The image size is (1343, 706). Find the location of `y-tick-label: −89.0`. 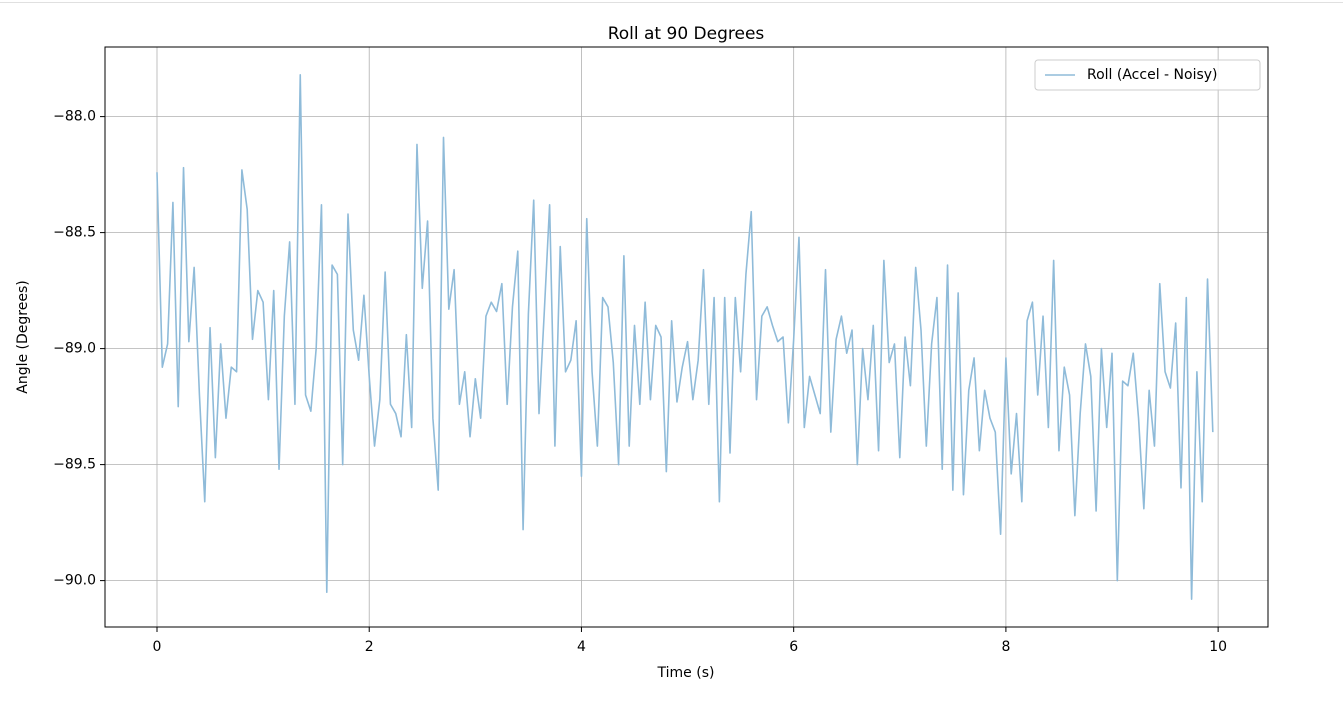

y-tick-label: −89.0 is located at coordinates (74, 349).